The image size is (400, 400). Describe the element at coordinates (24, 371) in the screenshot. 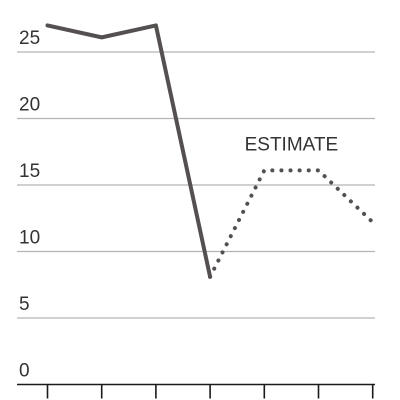

I see `y-tick-label: 0` at that location.